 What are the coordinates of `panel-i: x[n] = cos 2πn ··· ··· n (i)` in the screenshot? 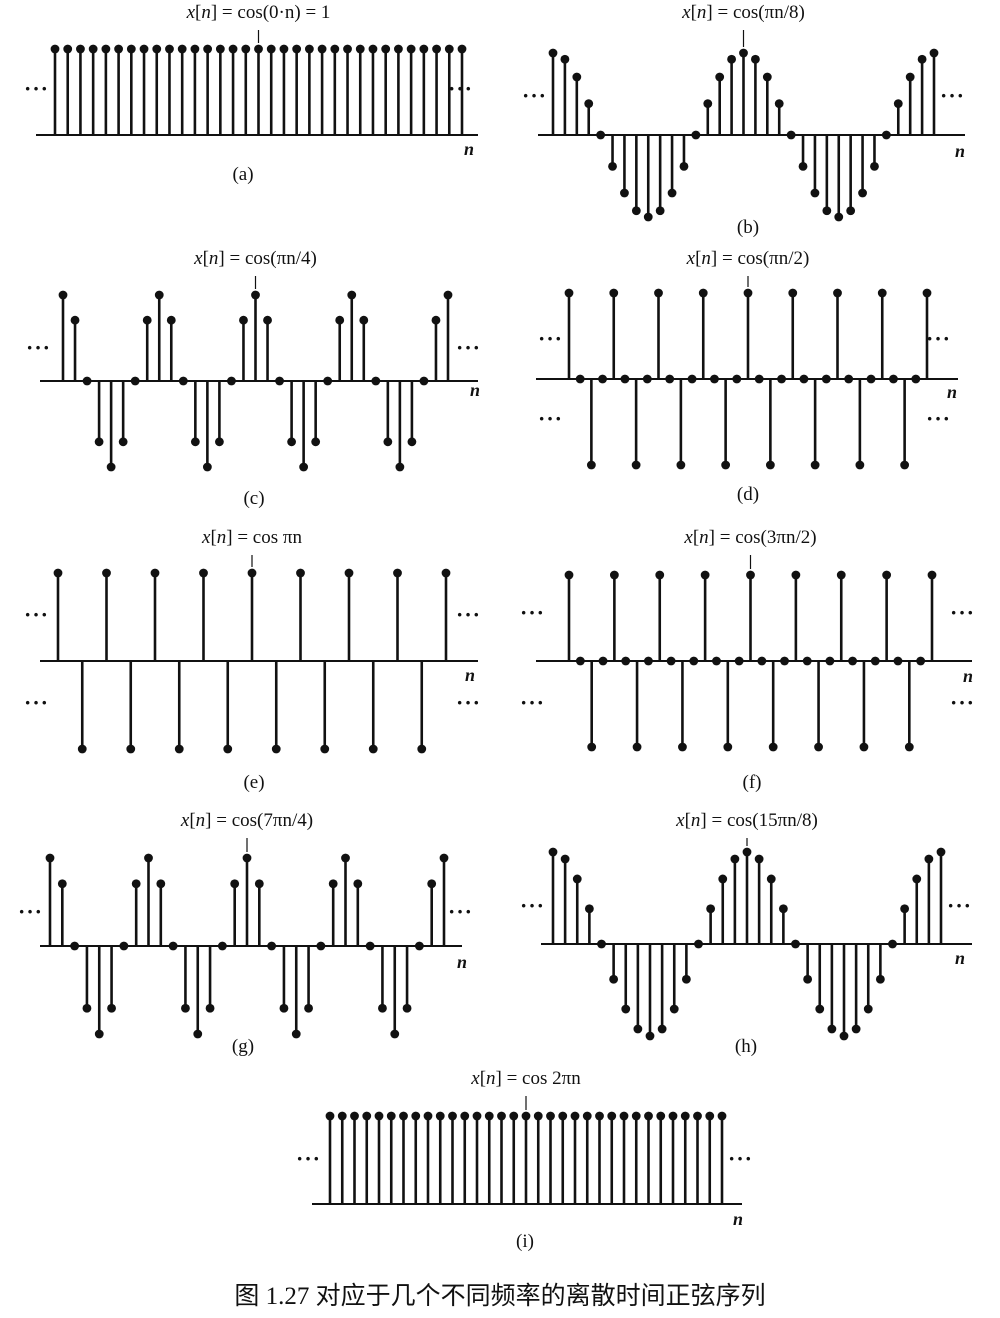 It's located at (524, 1160).